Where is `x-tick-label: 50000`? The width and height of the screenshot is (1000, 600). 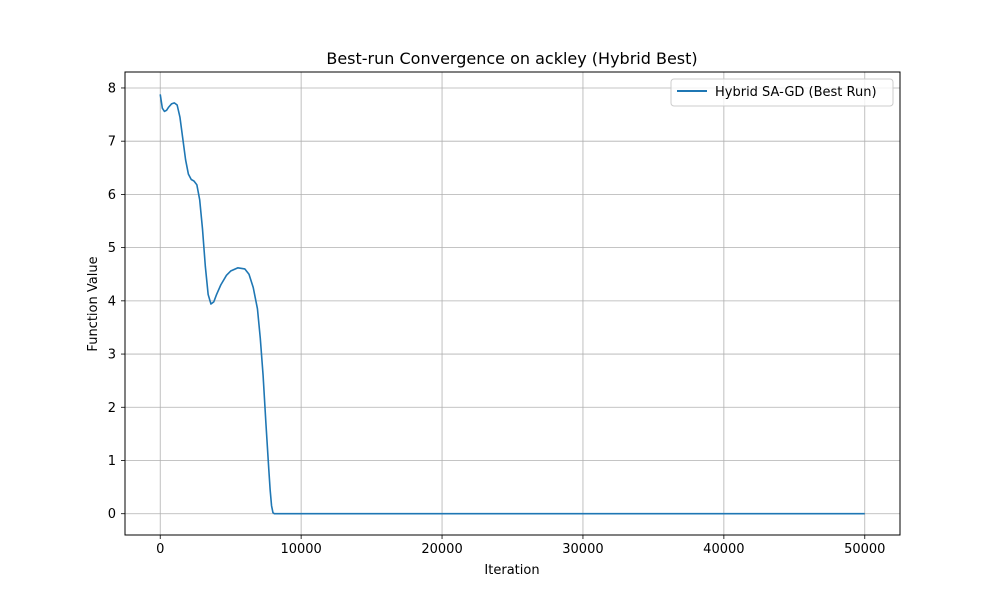 x-tick-label: 50000 is located at coordinates (864, 549).